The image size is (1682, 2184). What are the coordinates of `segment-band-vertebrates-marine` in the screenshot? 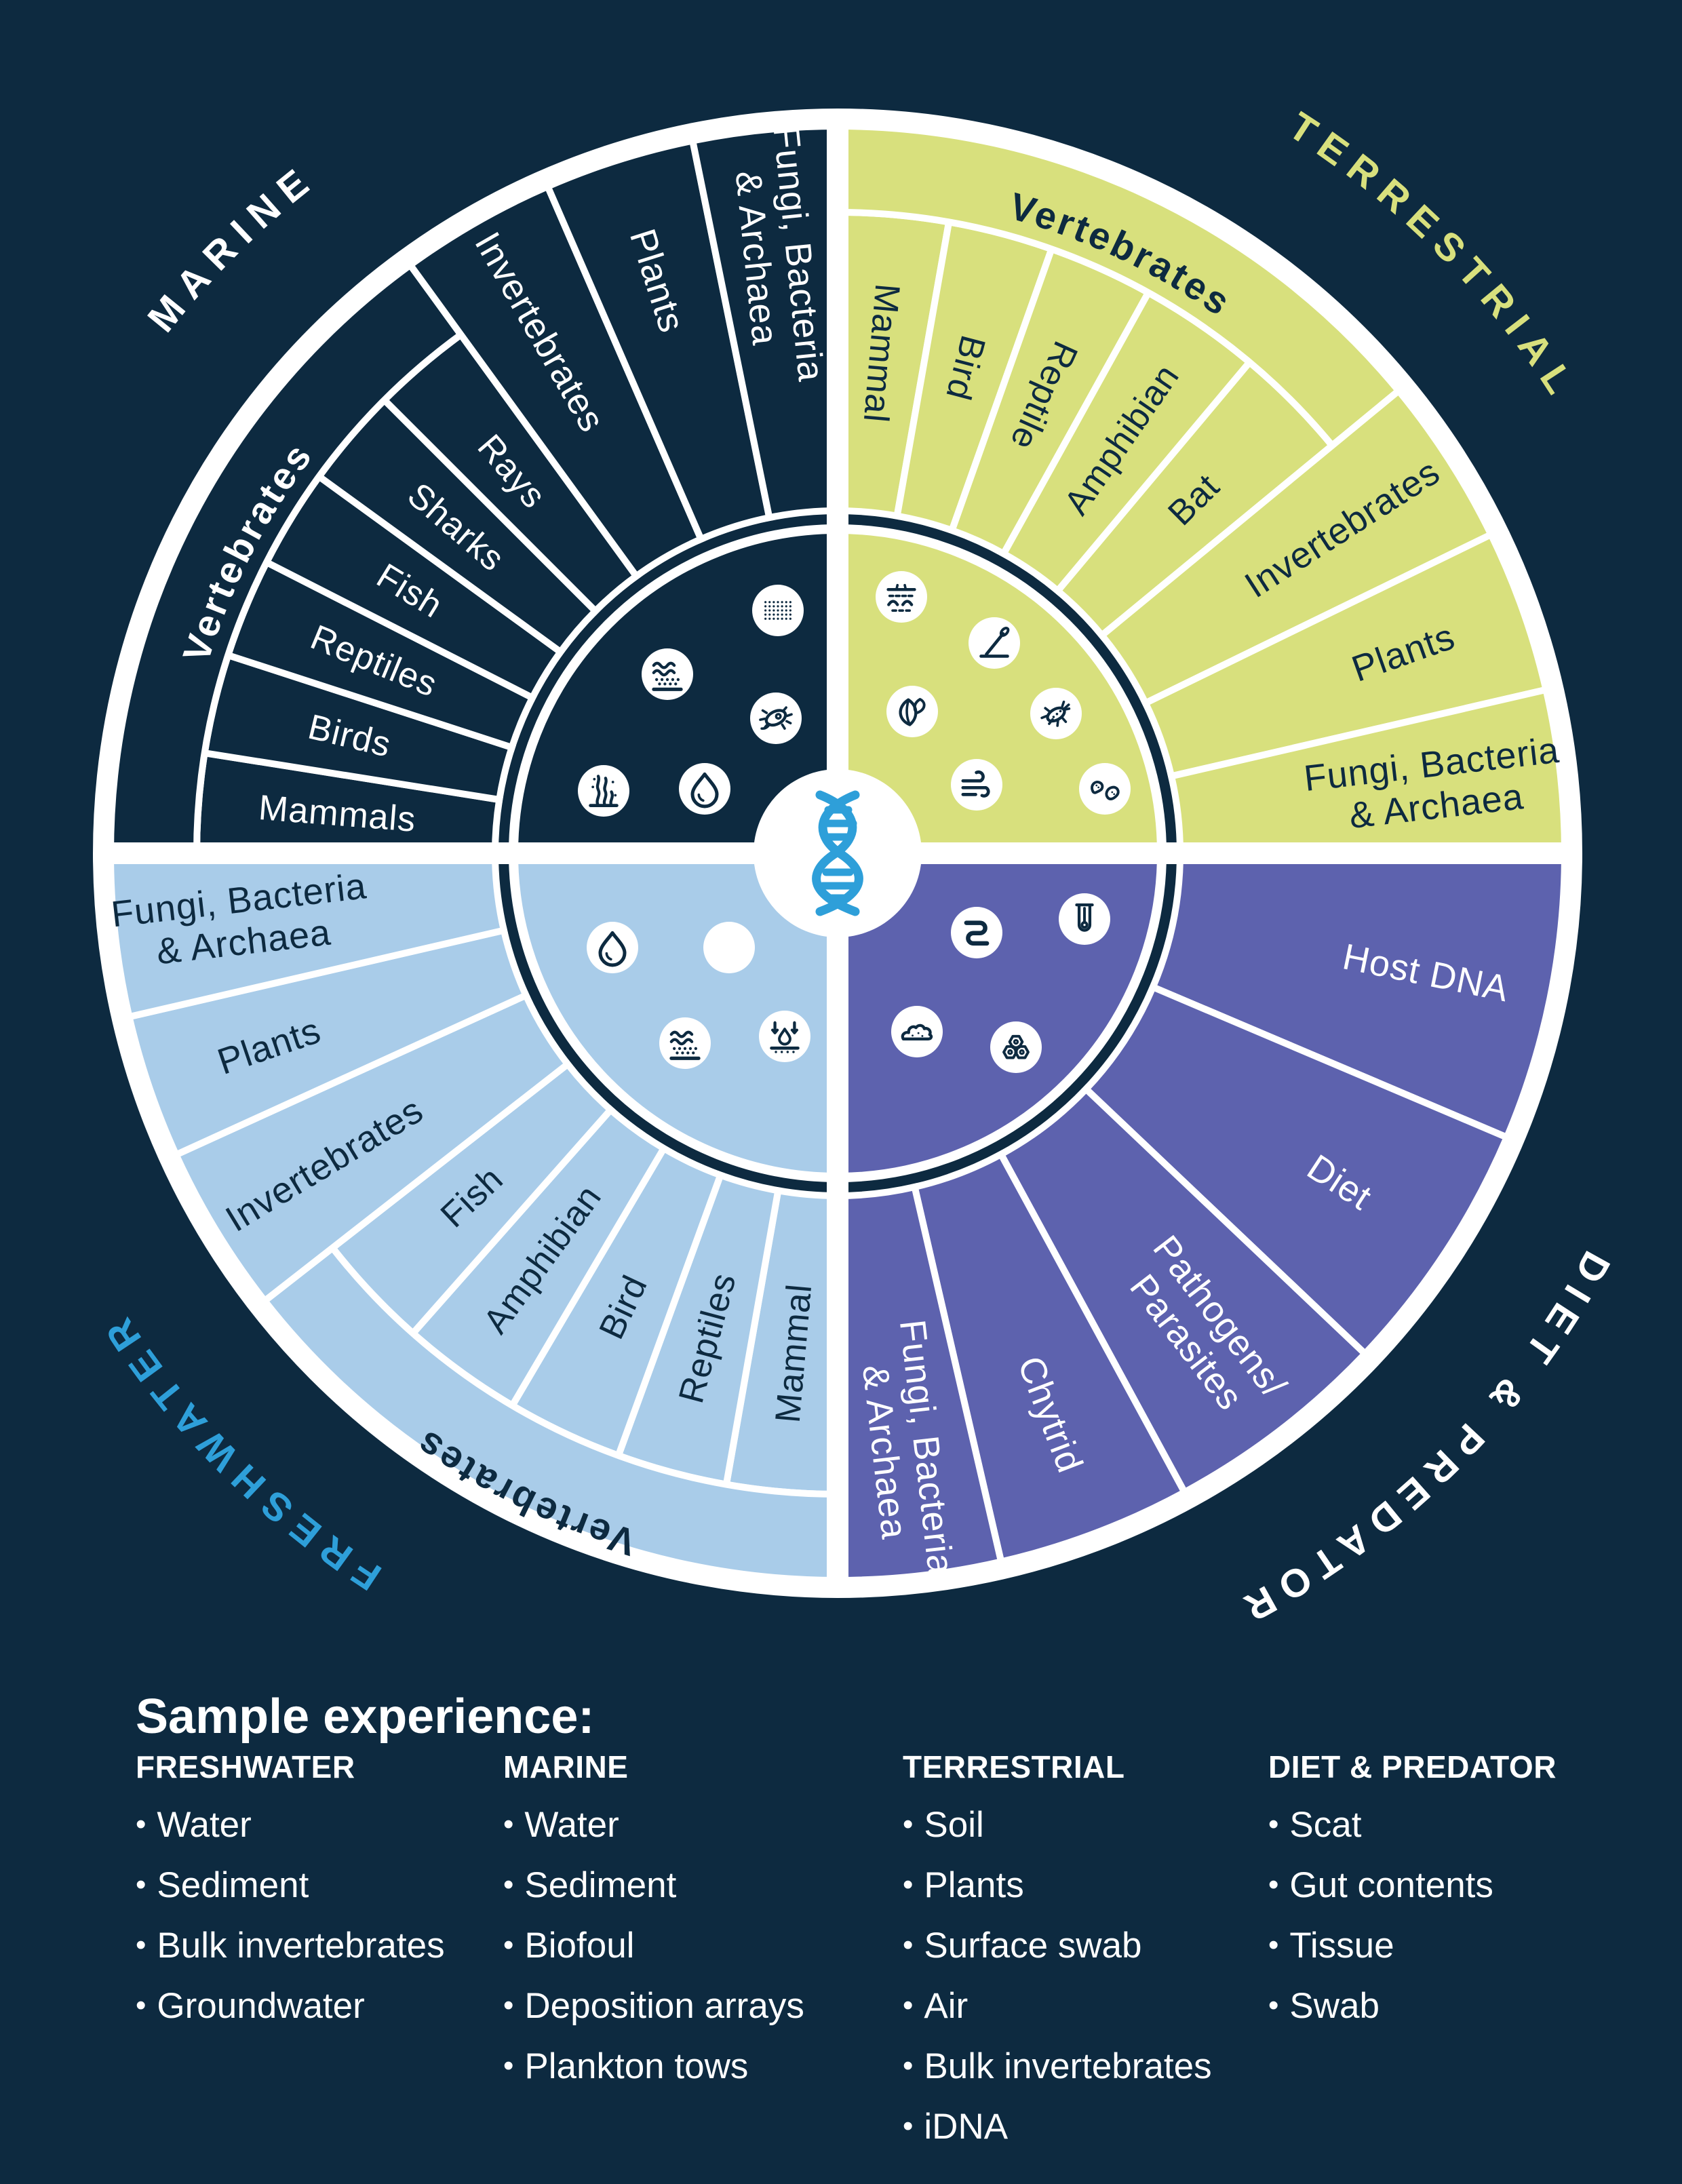 It's located at (286, 558).